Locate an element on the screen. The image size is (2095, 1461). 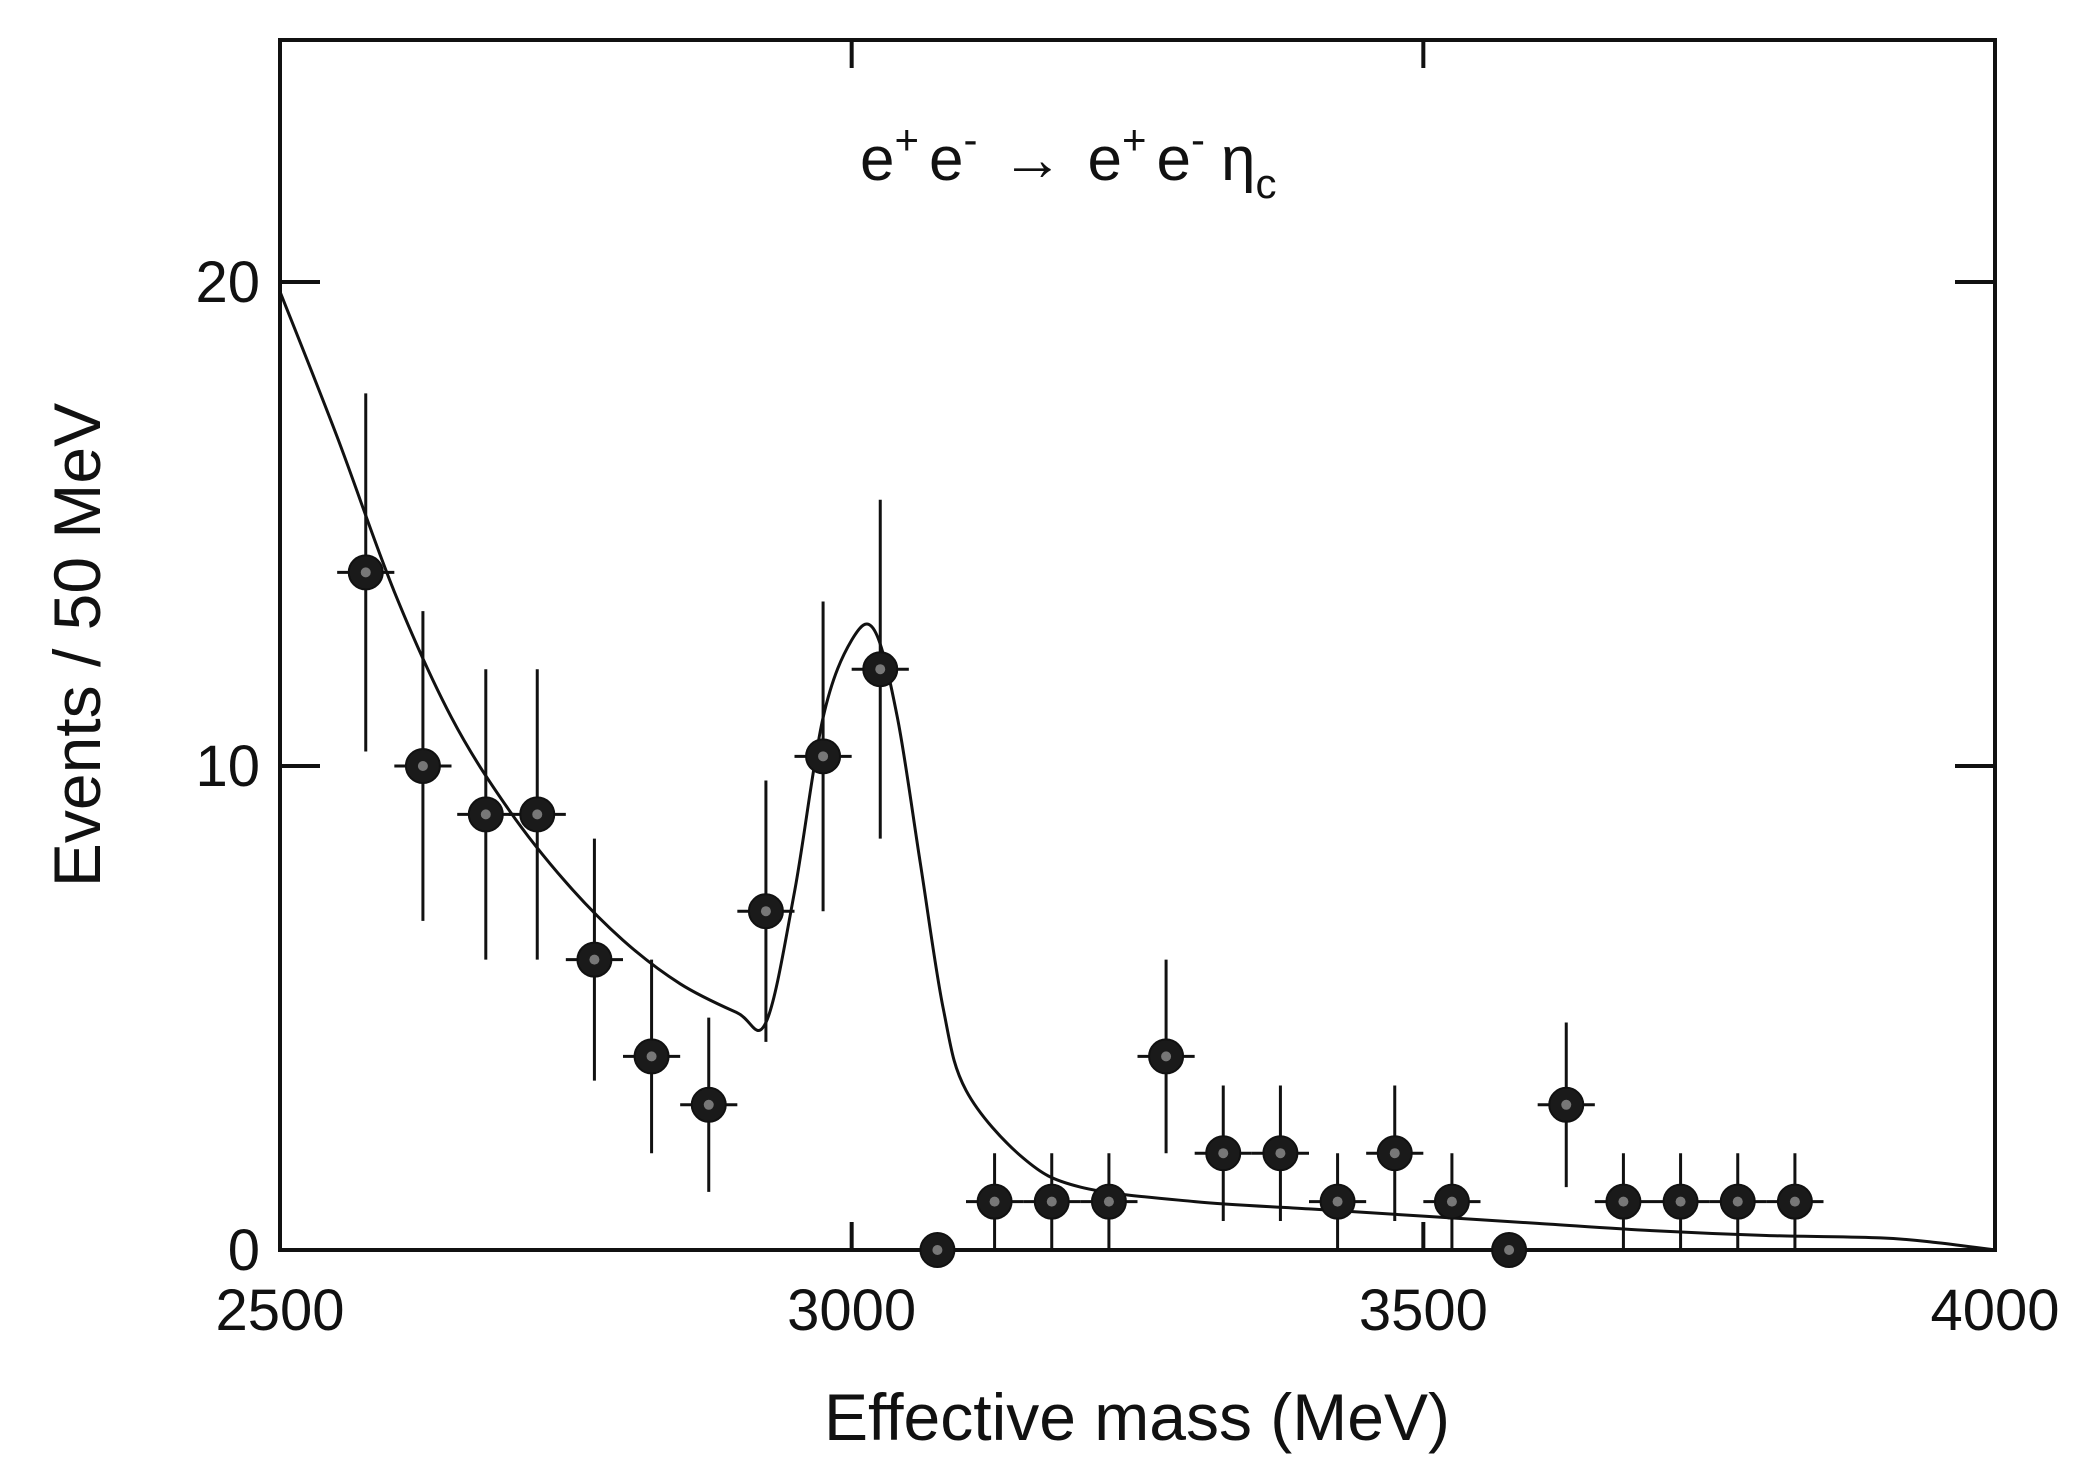
annot-e1: e is located at coordinates (877, 159).